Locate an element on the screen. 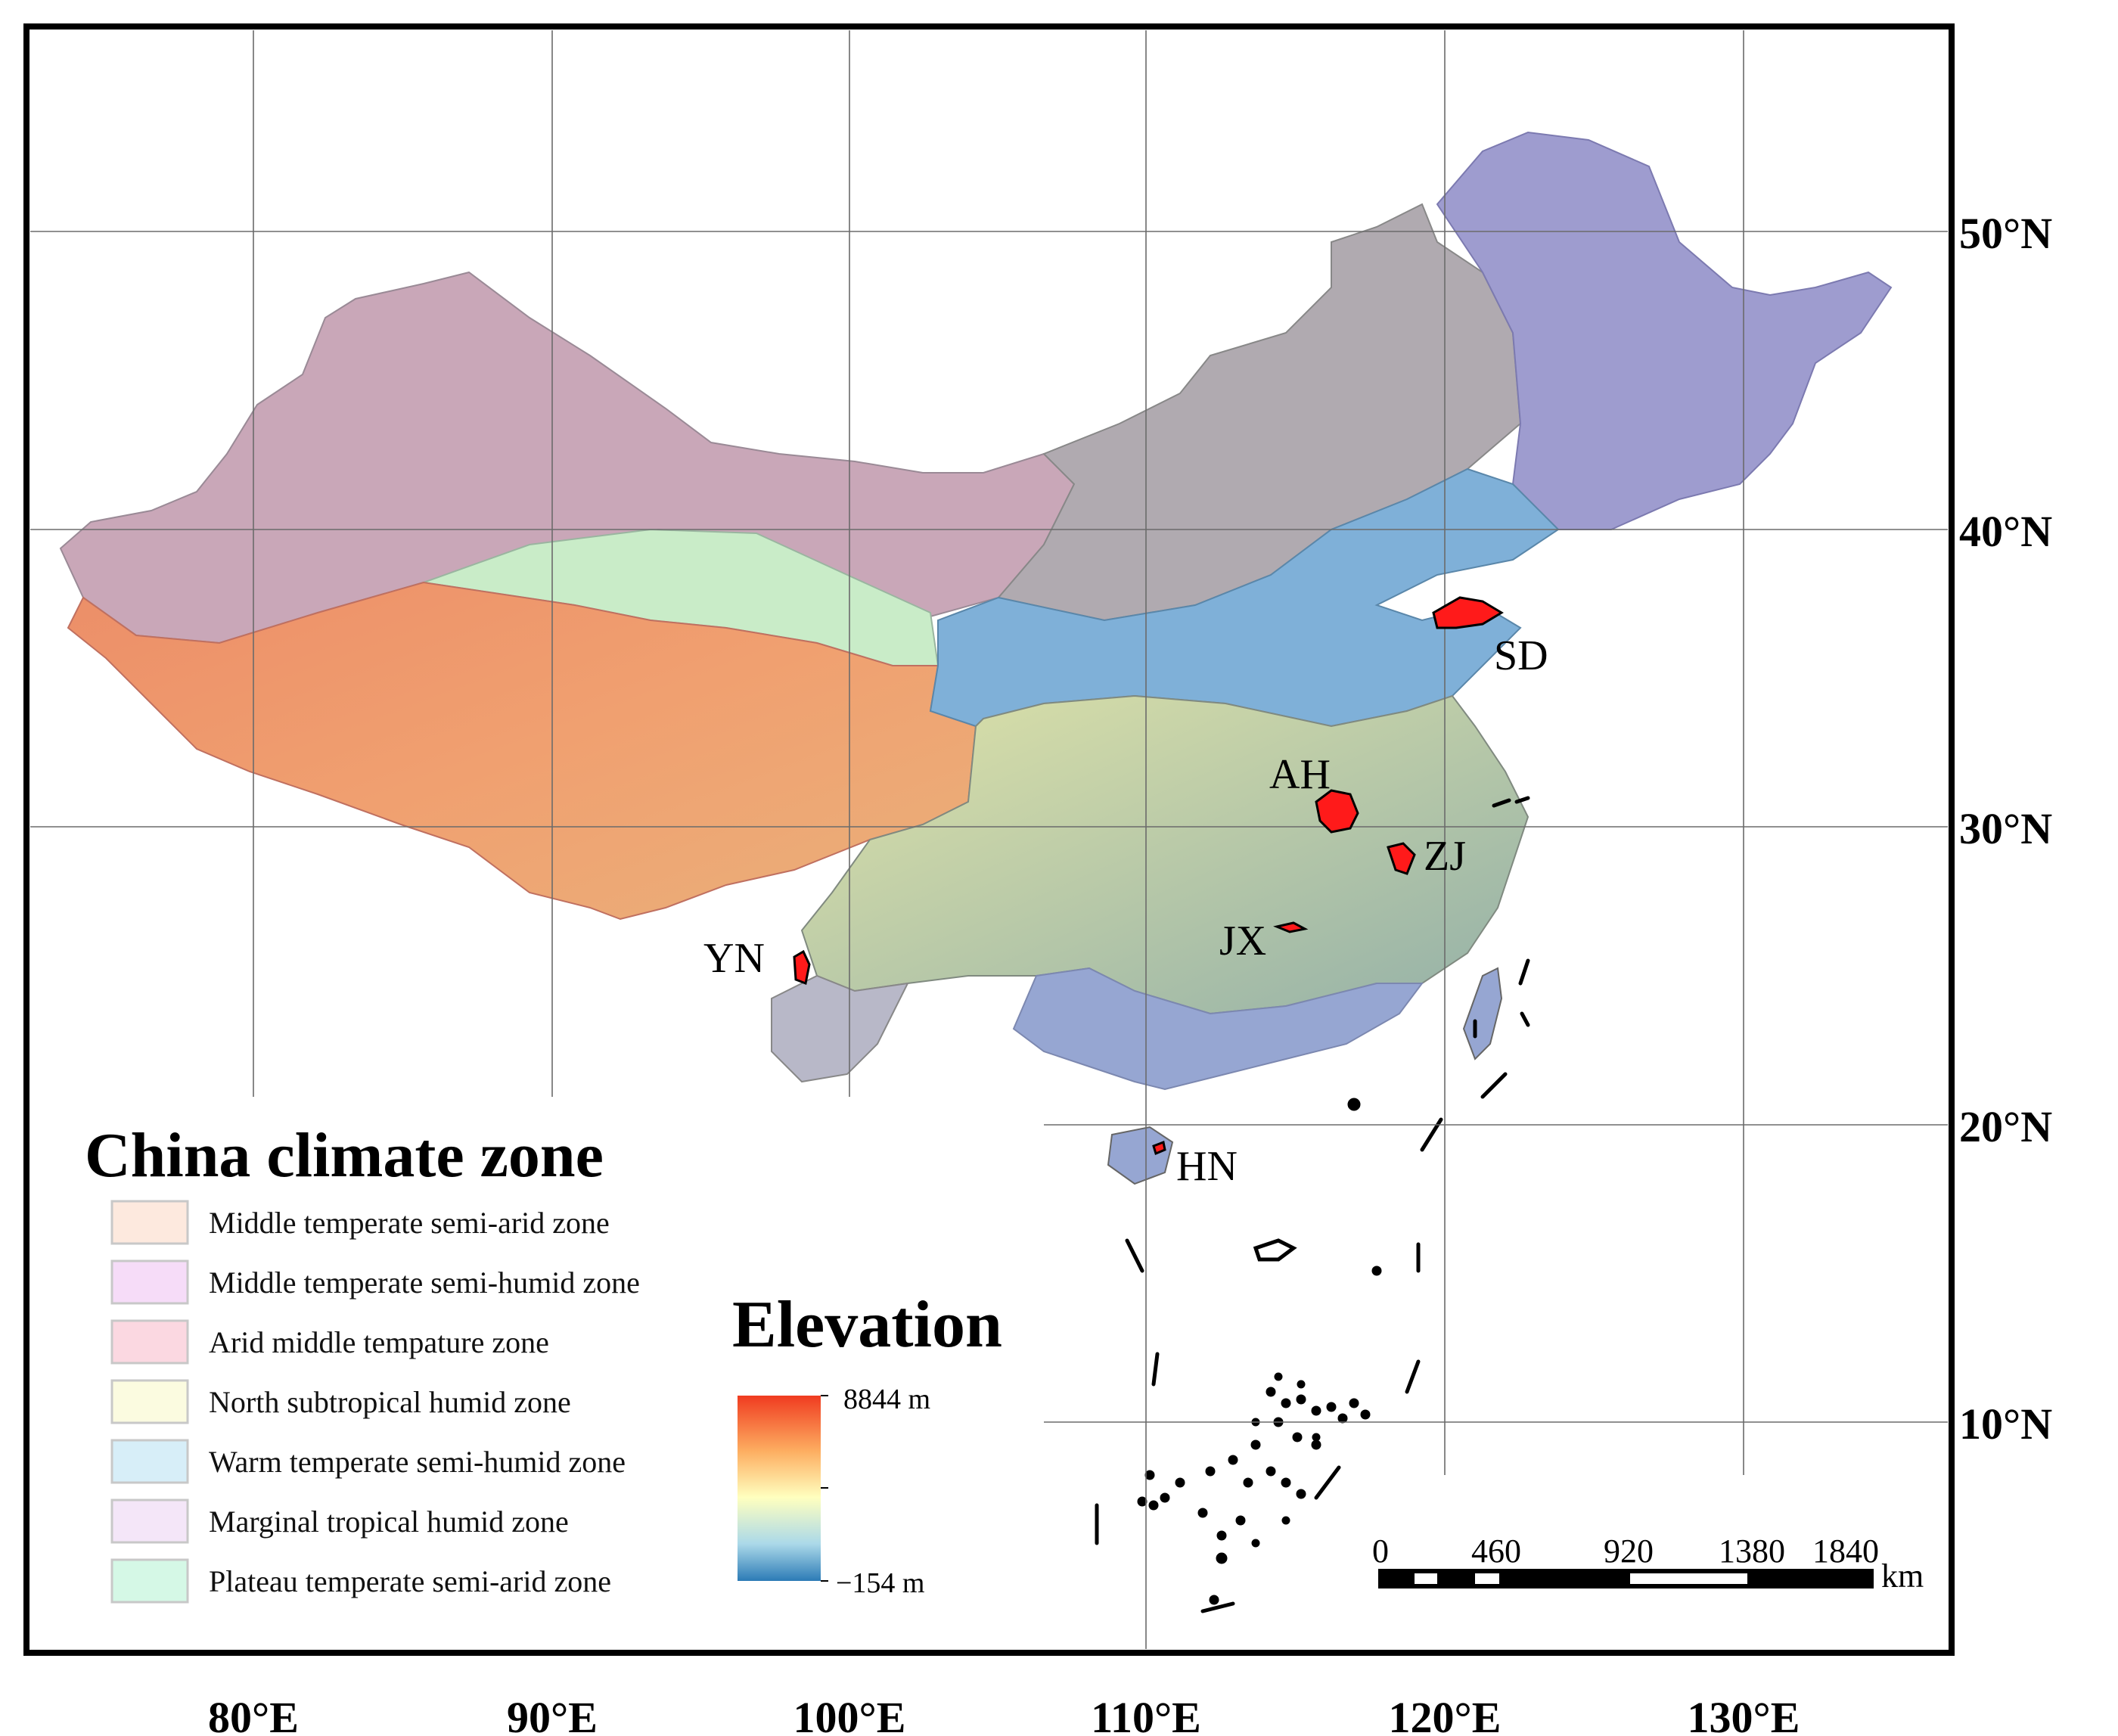 The image size is (2118, 1736). site-label-zj: ZJ is located at coordinates (1445, 856).